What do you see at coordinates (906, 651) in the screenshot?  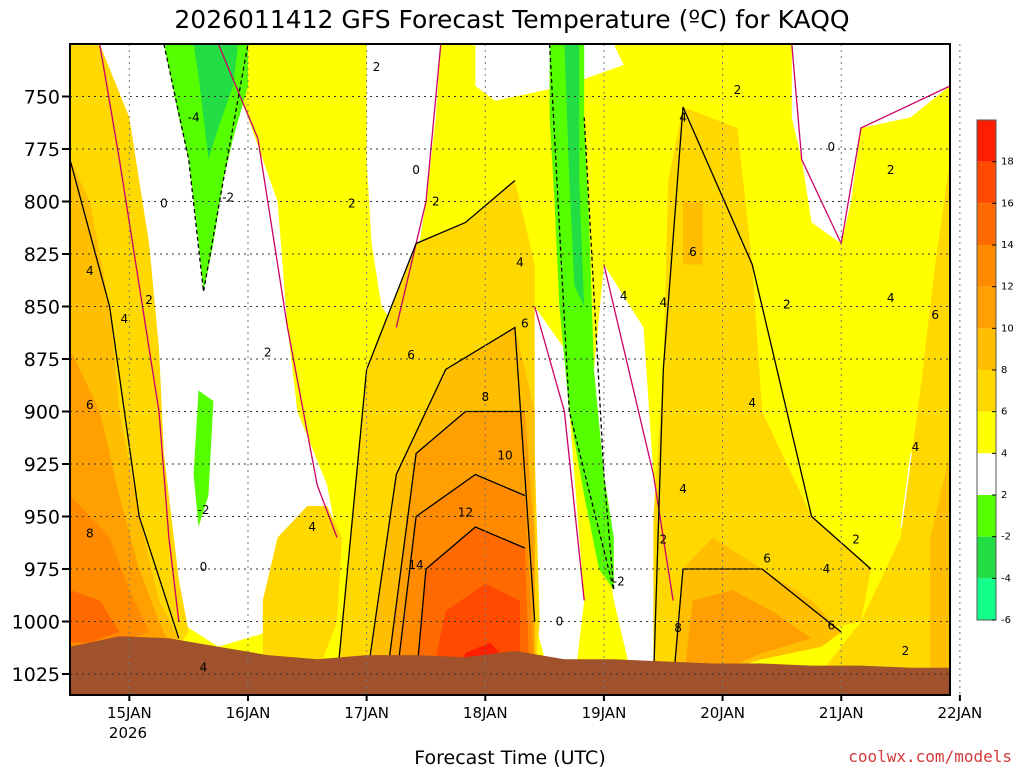 I see `contour-label-45: 2` at bounding box center [906, 651].